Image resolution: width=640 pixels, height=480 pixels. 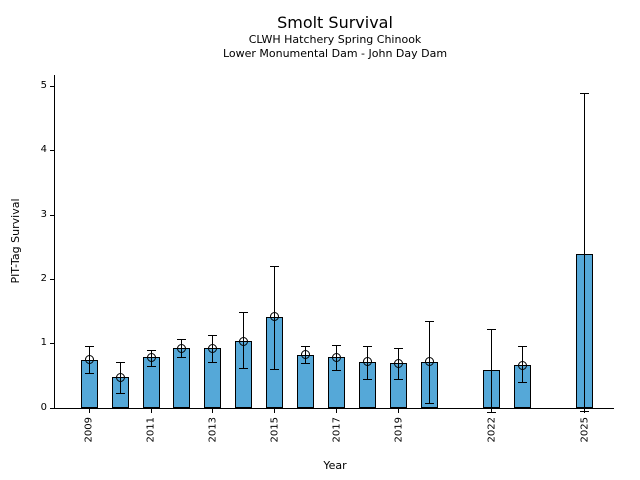 What do you see at coordinates (492, 429) in the screenshot?
I see `x-tick-label: 2022` at bounding box center [492, 429].